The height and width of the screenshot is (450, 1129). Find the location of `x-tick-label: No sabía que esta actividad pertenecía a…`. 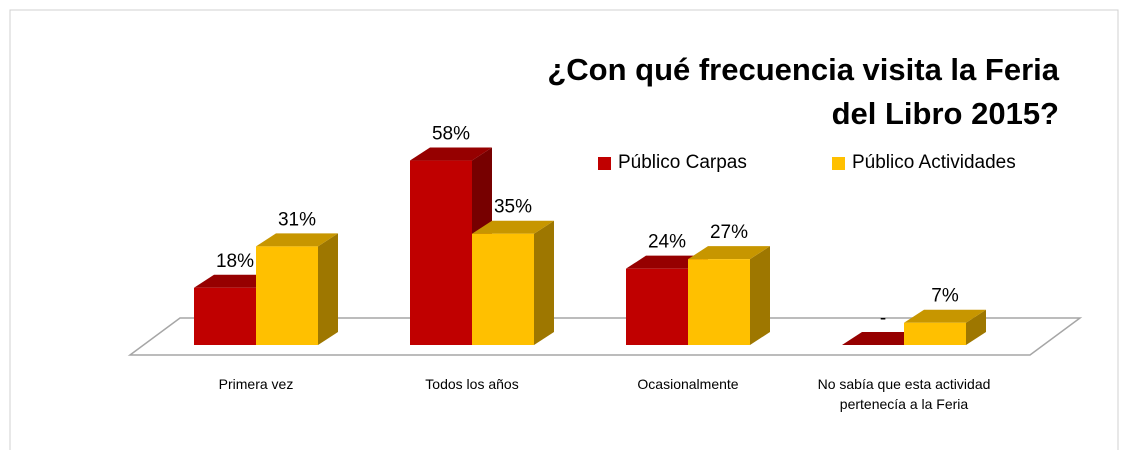

x-tick-label: No sabía que esta actividad pertenecía a… is located at coordinates (904, 394).